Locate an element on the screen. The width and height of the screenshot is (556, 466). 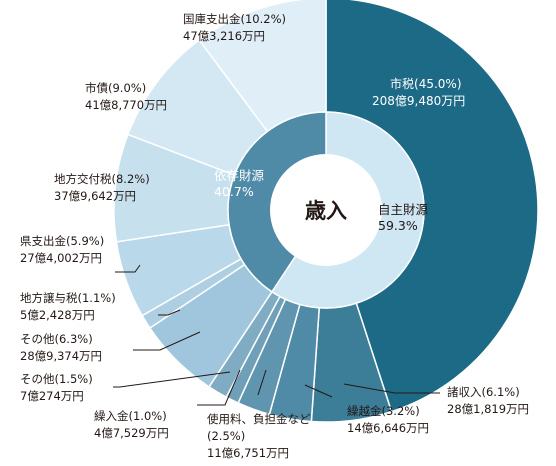
label-koufuzei-name: 地方交付税(8.2%) is located at coordinates (102, 179).